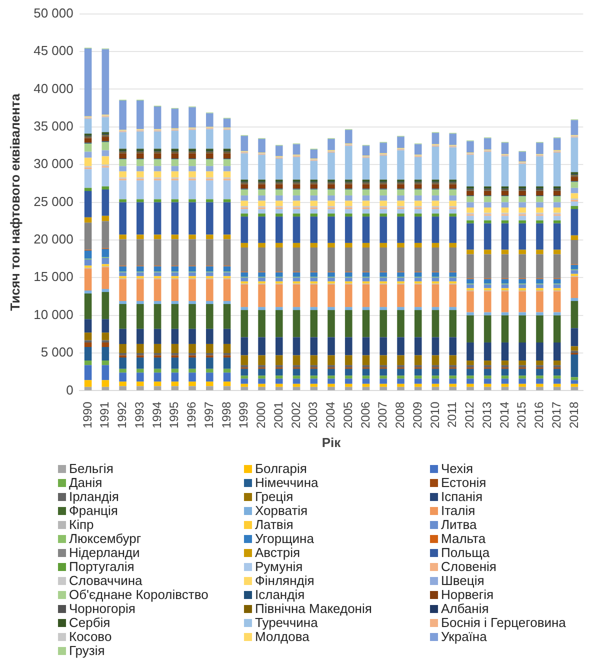  What do you see at coordinates (54, 201) in the screenshot?
I see `y-tick-label: 25 000` at bounding box center [54, 201].